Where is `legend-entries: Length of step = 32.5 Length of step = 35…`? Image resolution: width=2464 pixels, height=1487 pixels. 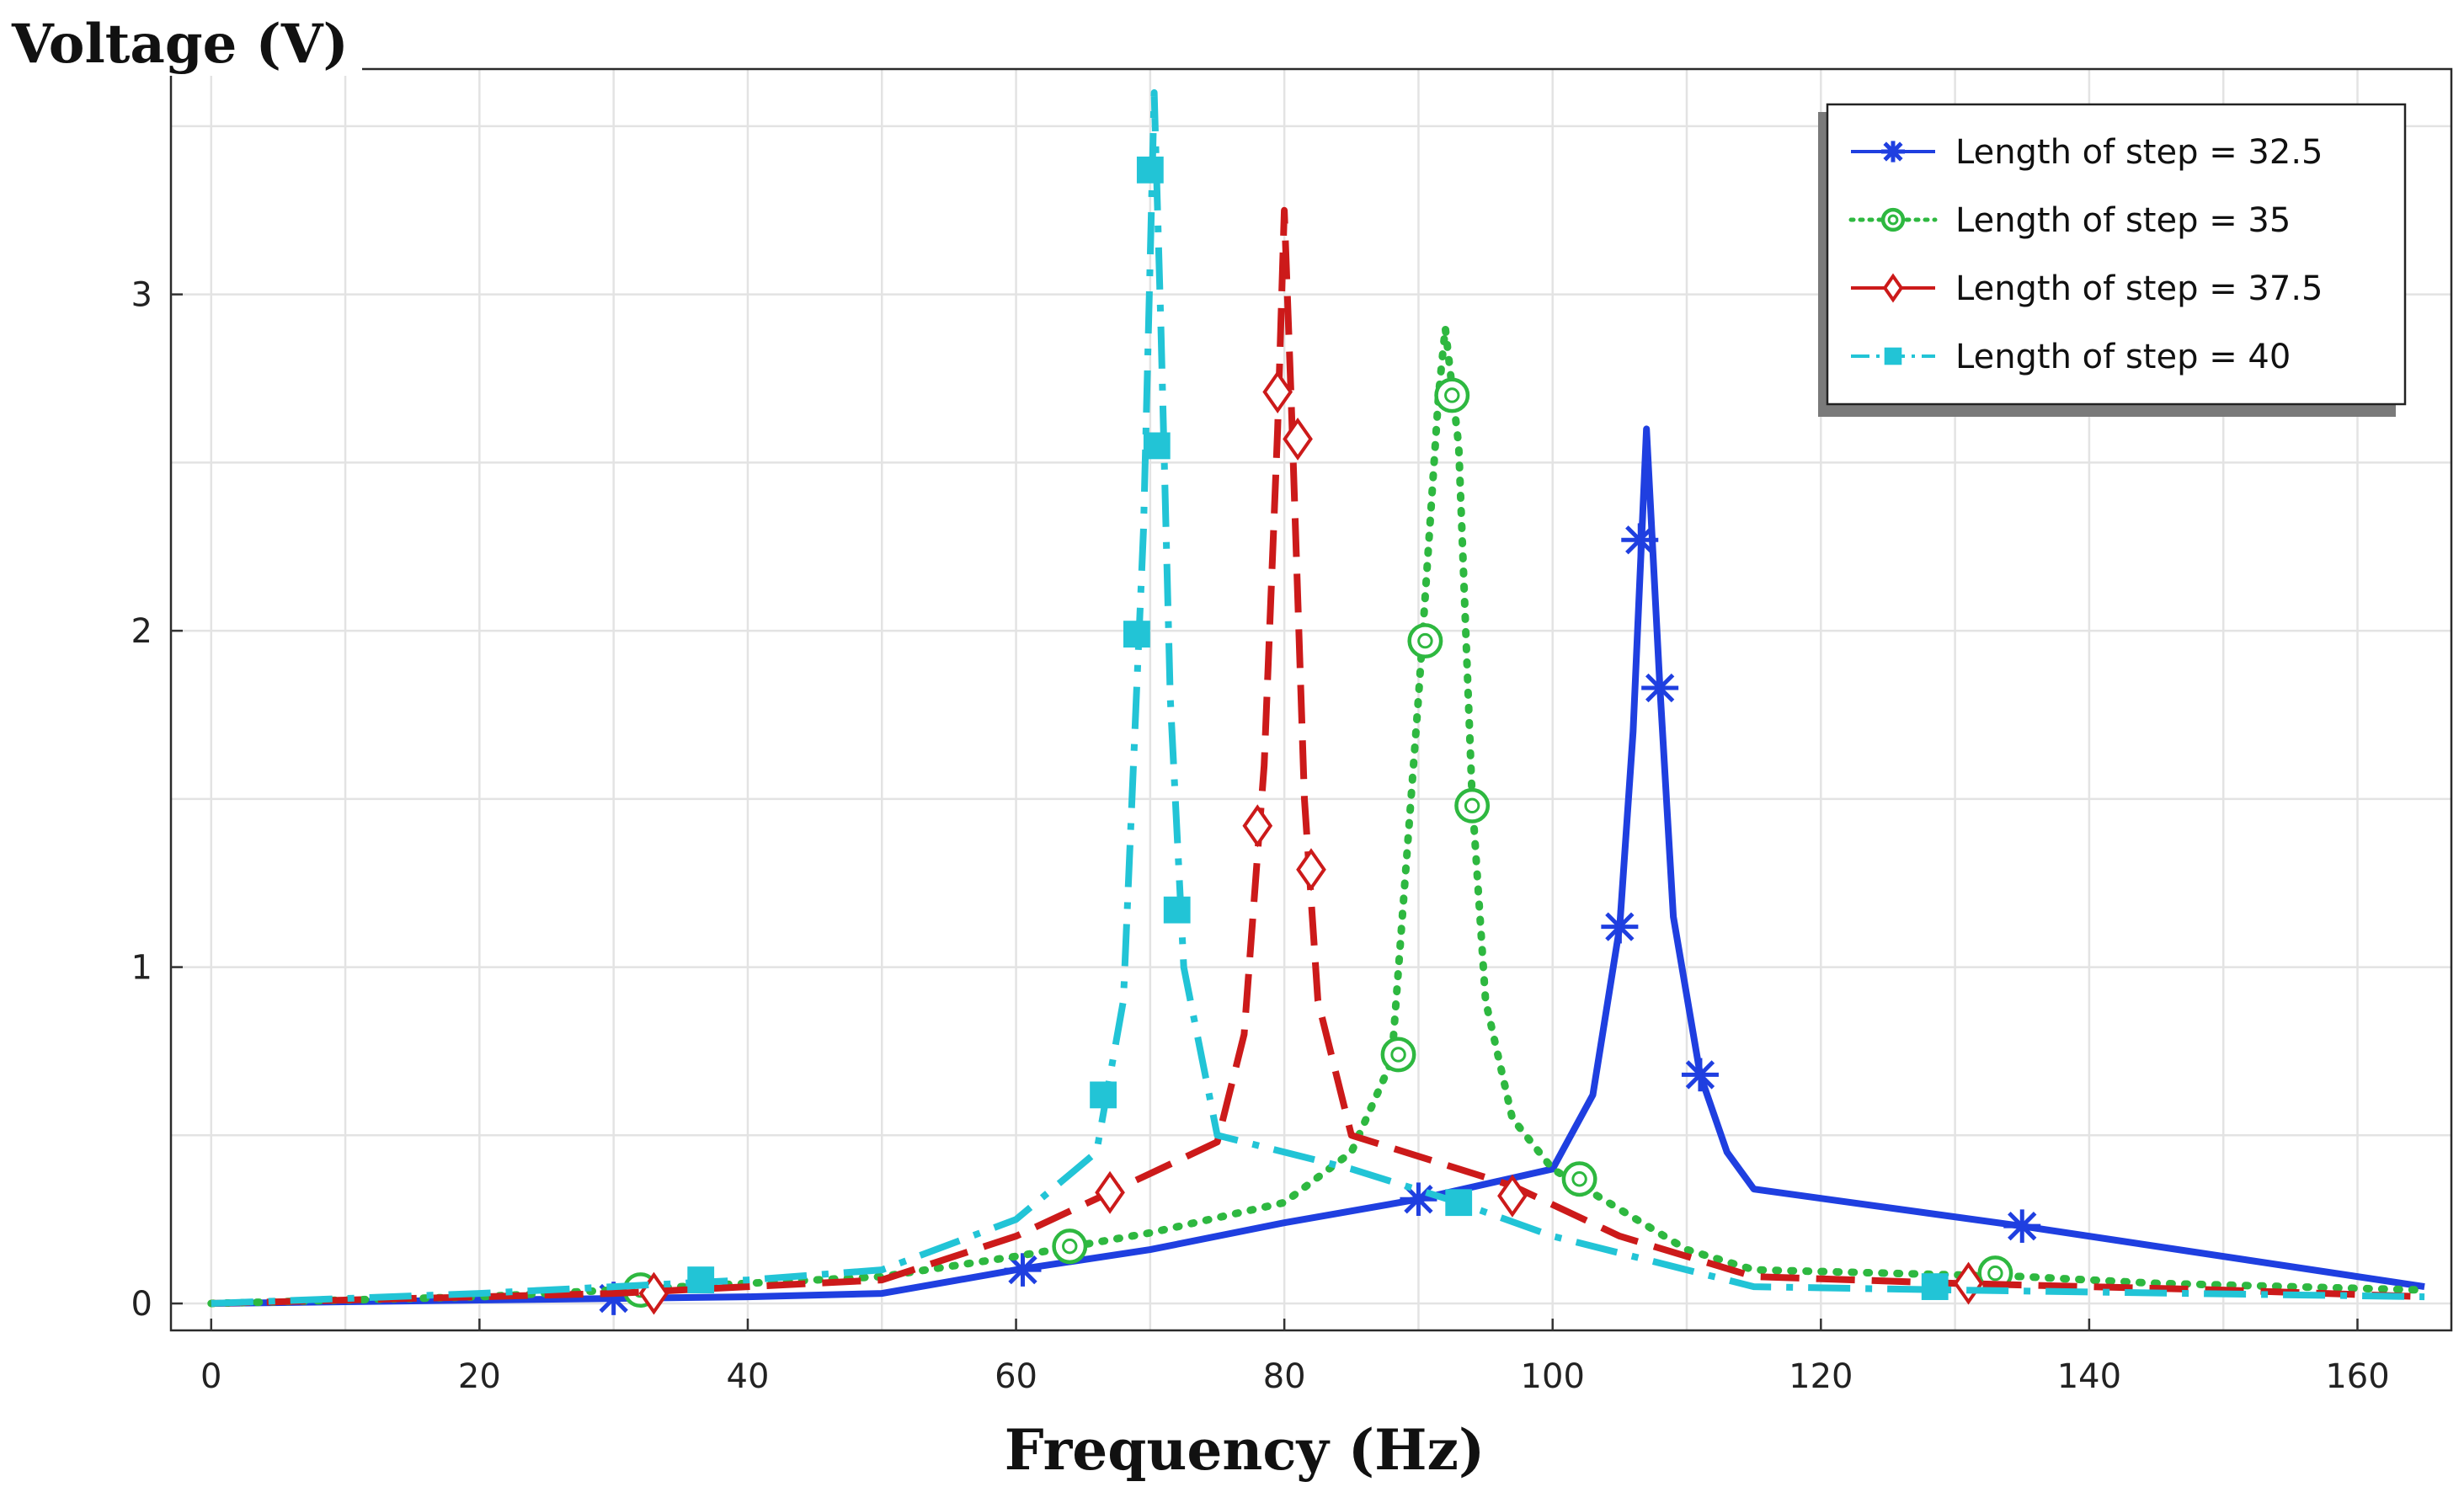
legend-entries: Length of step = 32.5 Length of step = 35… is located at coordinates (2085, 254).